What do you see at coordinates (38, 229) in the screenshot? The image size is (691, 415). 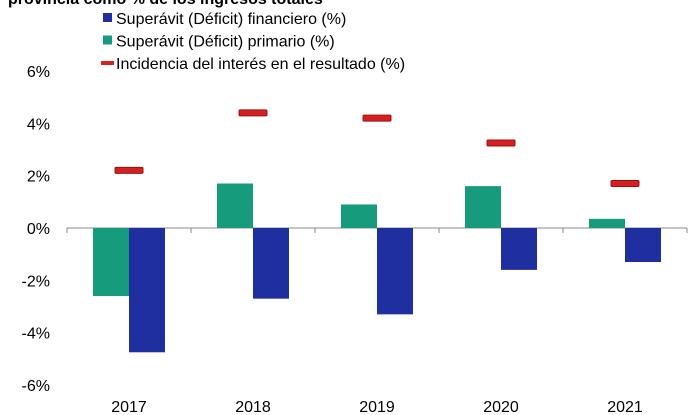 I see `y-tick-label: 0%` at bounding box center [38, 229].